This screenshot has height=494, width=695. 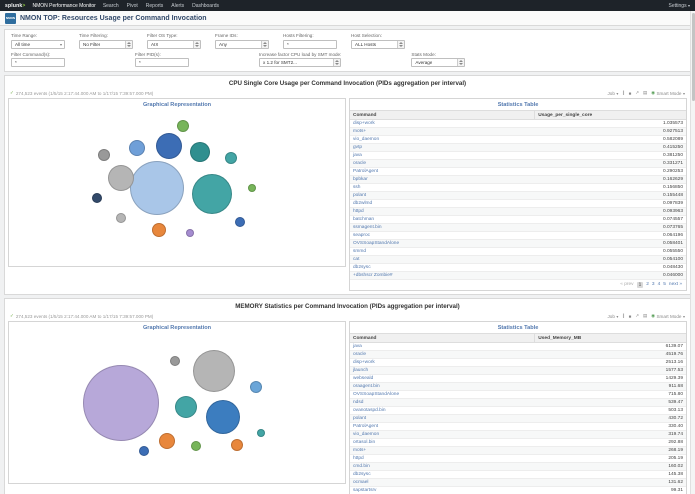 I want to click on command-link: jlaunch, so click(x=361, y=370).